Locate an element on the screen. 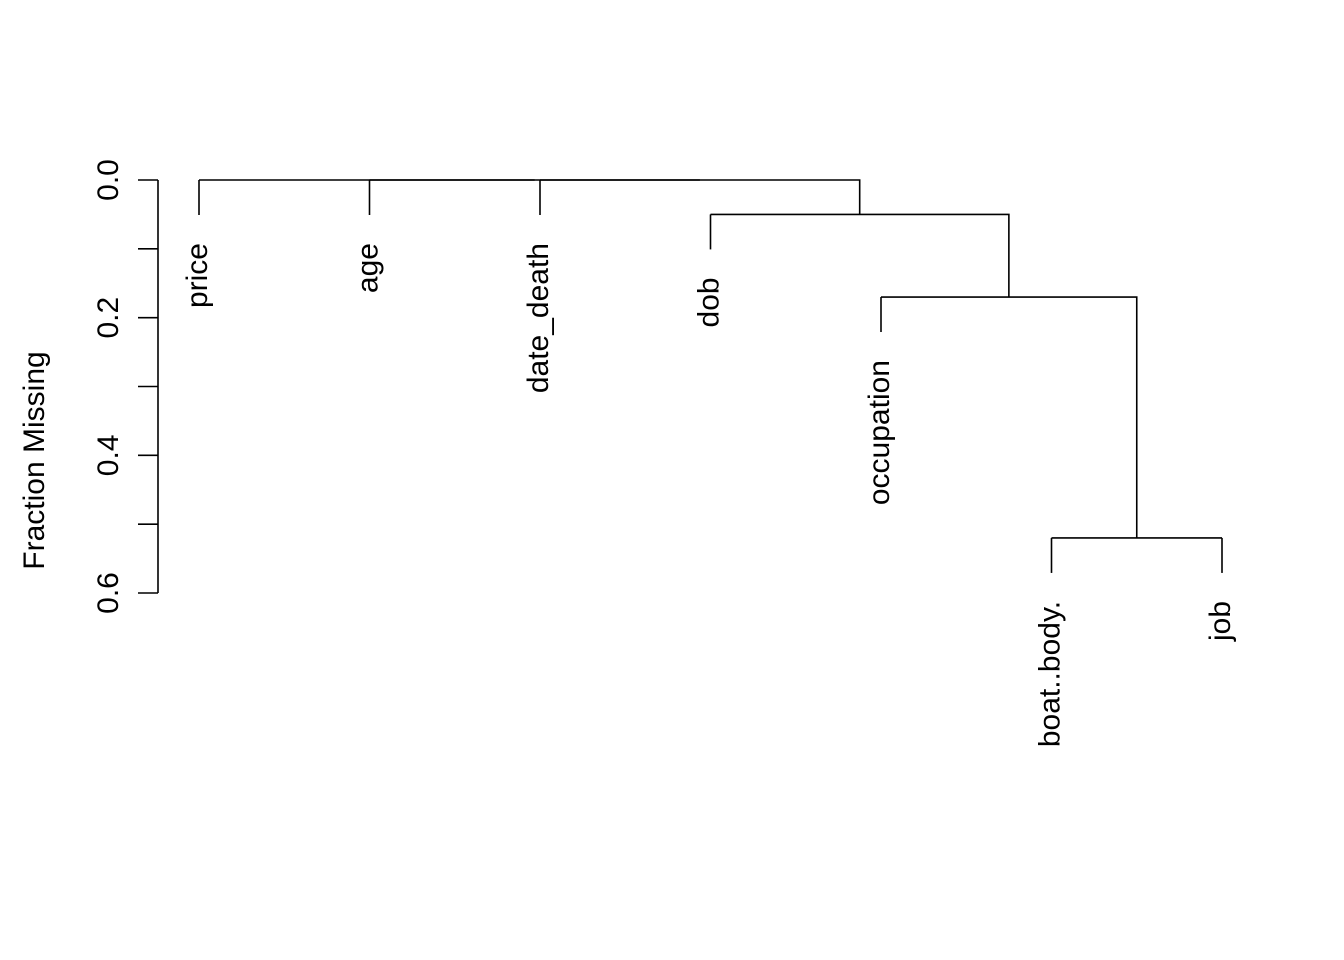 This screenshot has width=1344, height=960. leaf-label: price is located at coordinates (197, 275).